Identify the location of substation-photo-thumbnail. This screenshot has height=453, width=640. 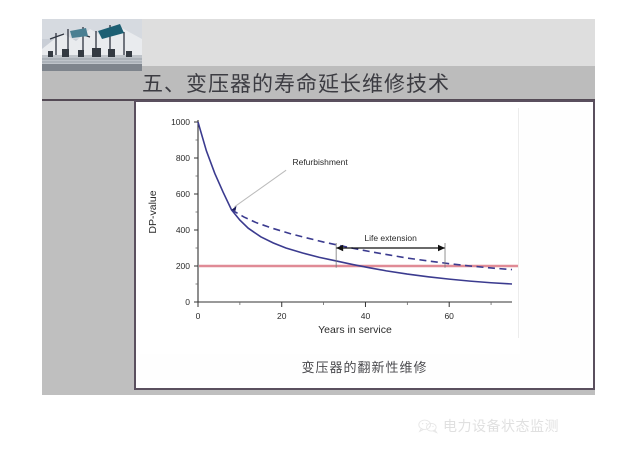
(92, 45).